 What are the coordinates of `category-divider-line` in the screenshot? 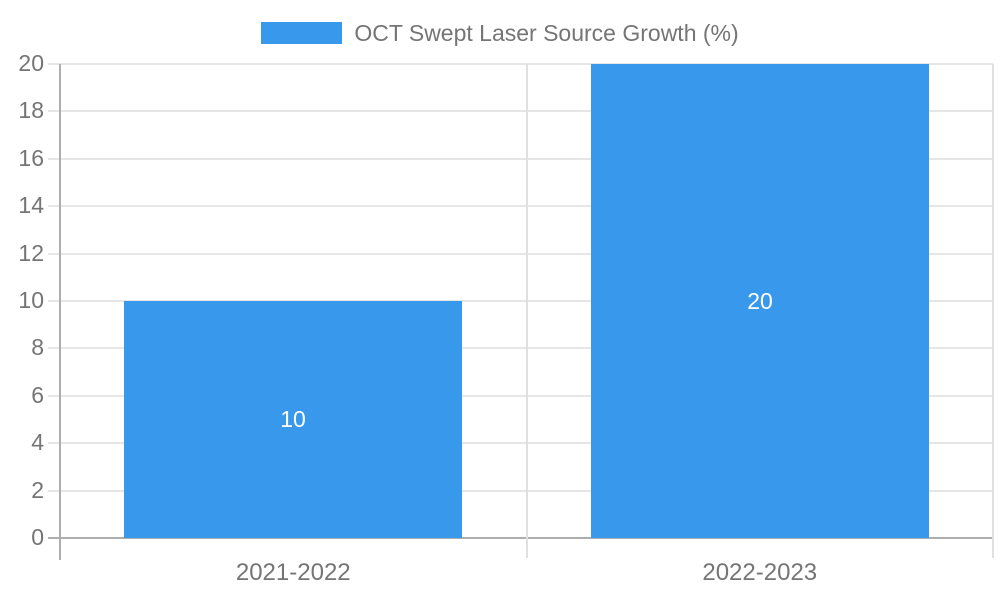 It's located at (526, 311).